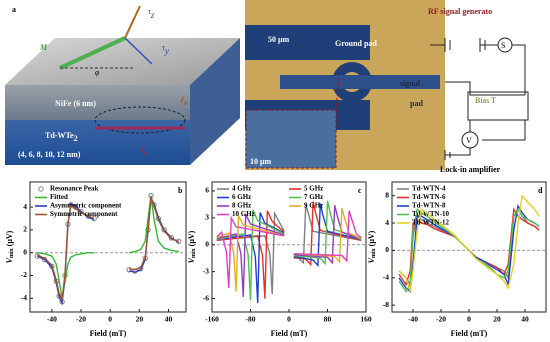  I want to click on bias-label: Bias T, so click(485, 100).